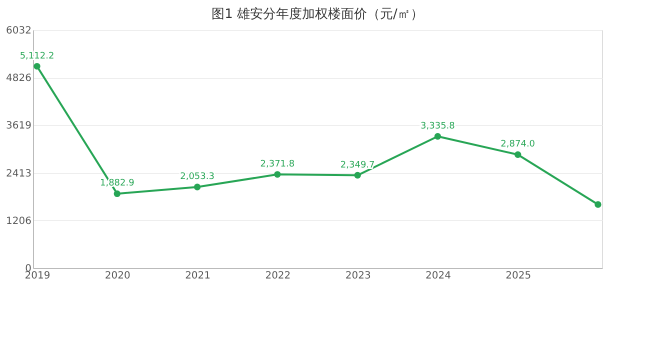 The height and width of the screenshot is (360, 665). Describe the element at coordinates (198, 276) in the screenshot. I see `x-tick-label: 2021` at that location.